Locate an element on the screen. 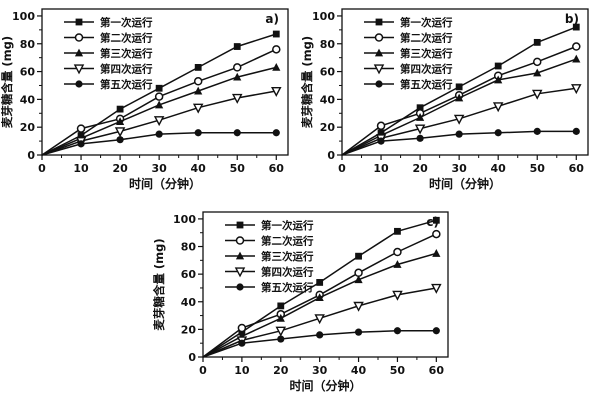 This screenshot has width=600, height=403. legend-item: 第四次运行 is located at coordinates (269, 272).